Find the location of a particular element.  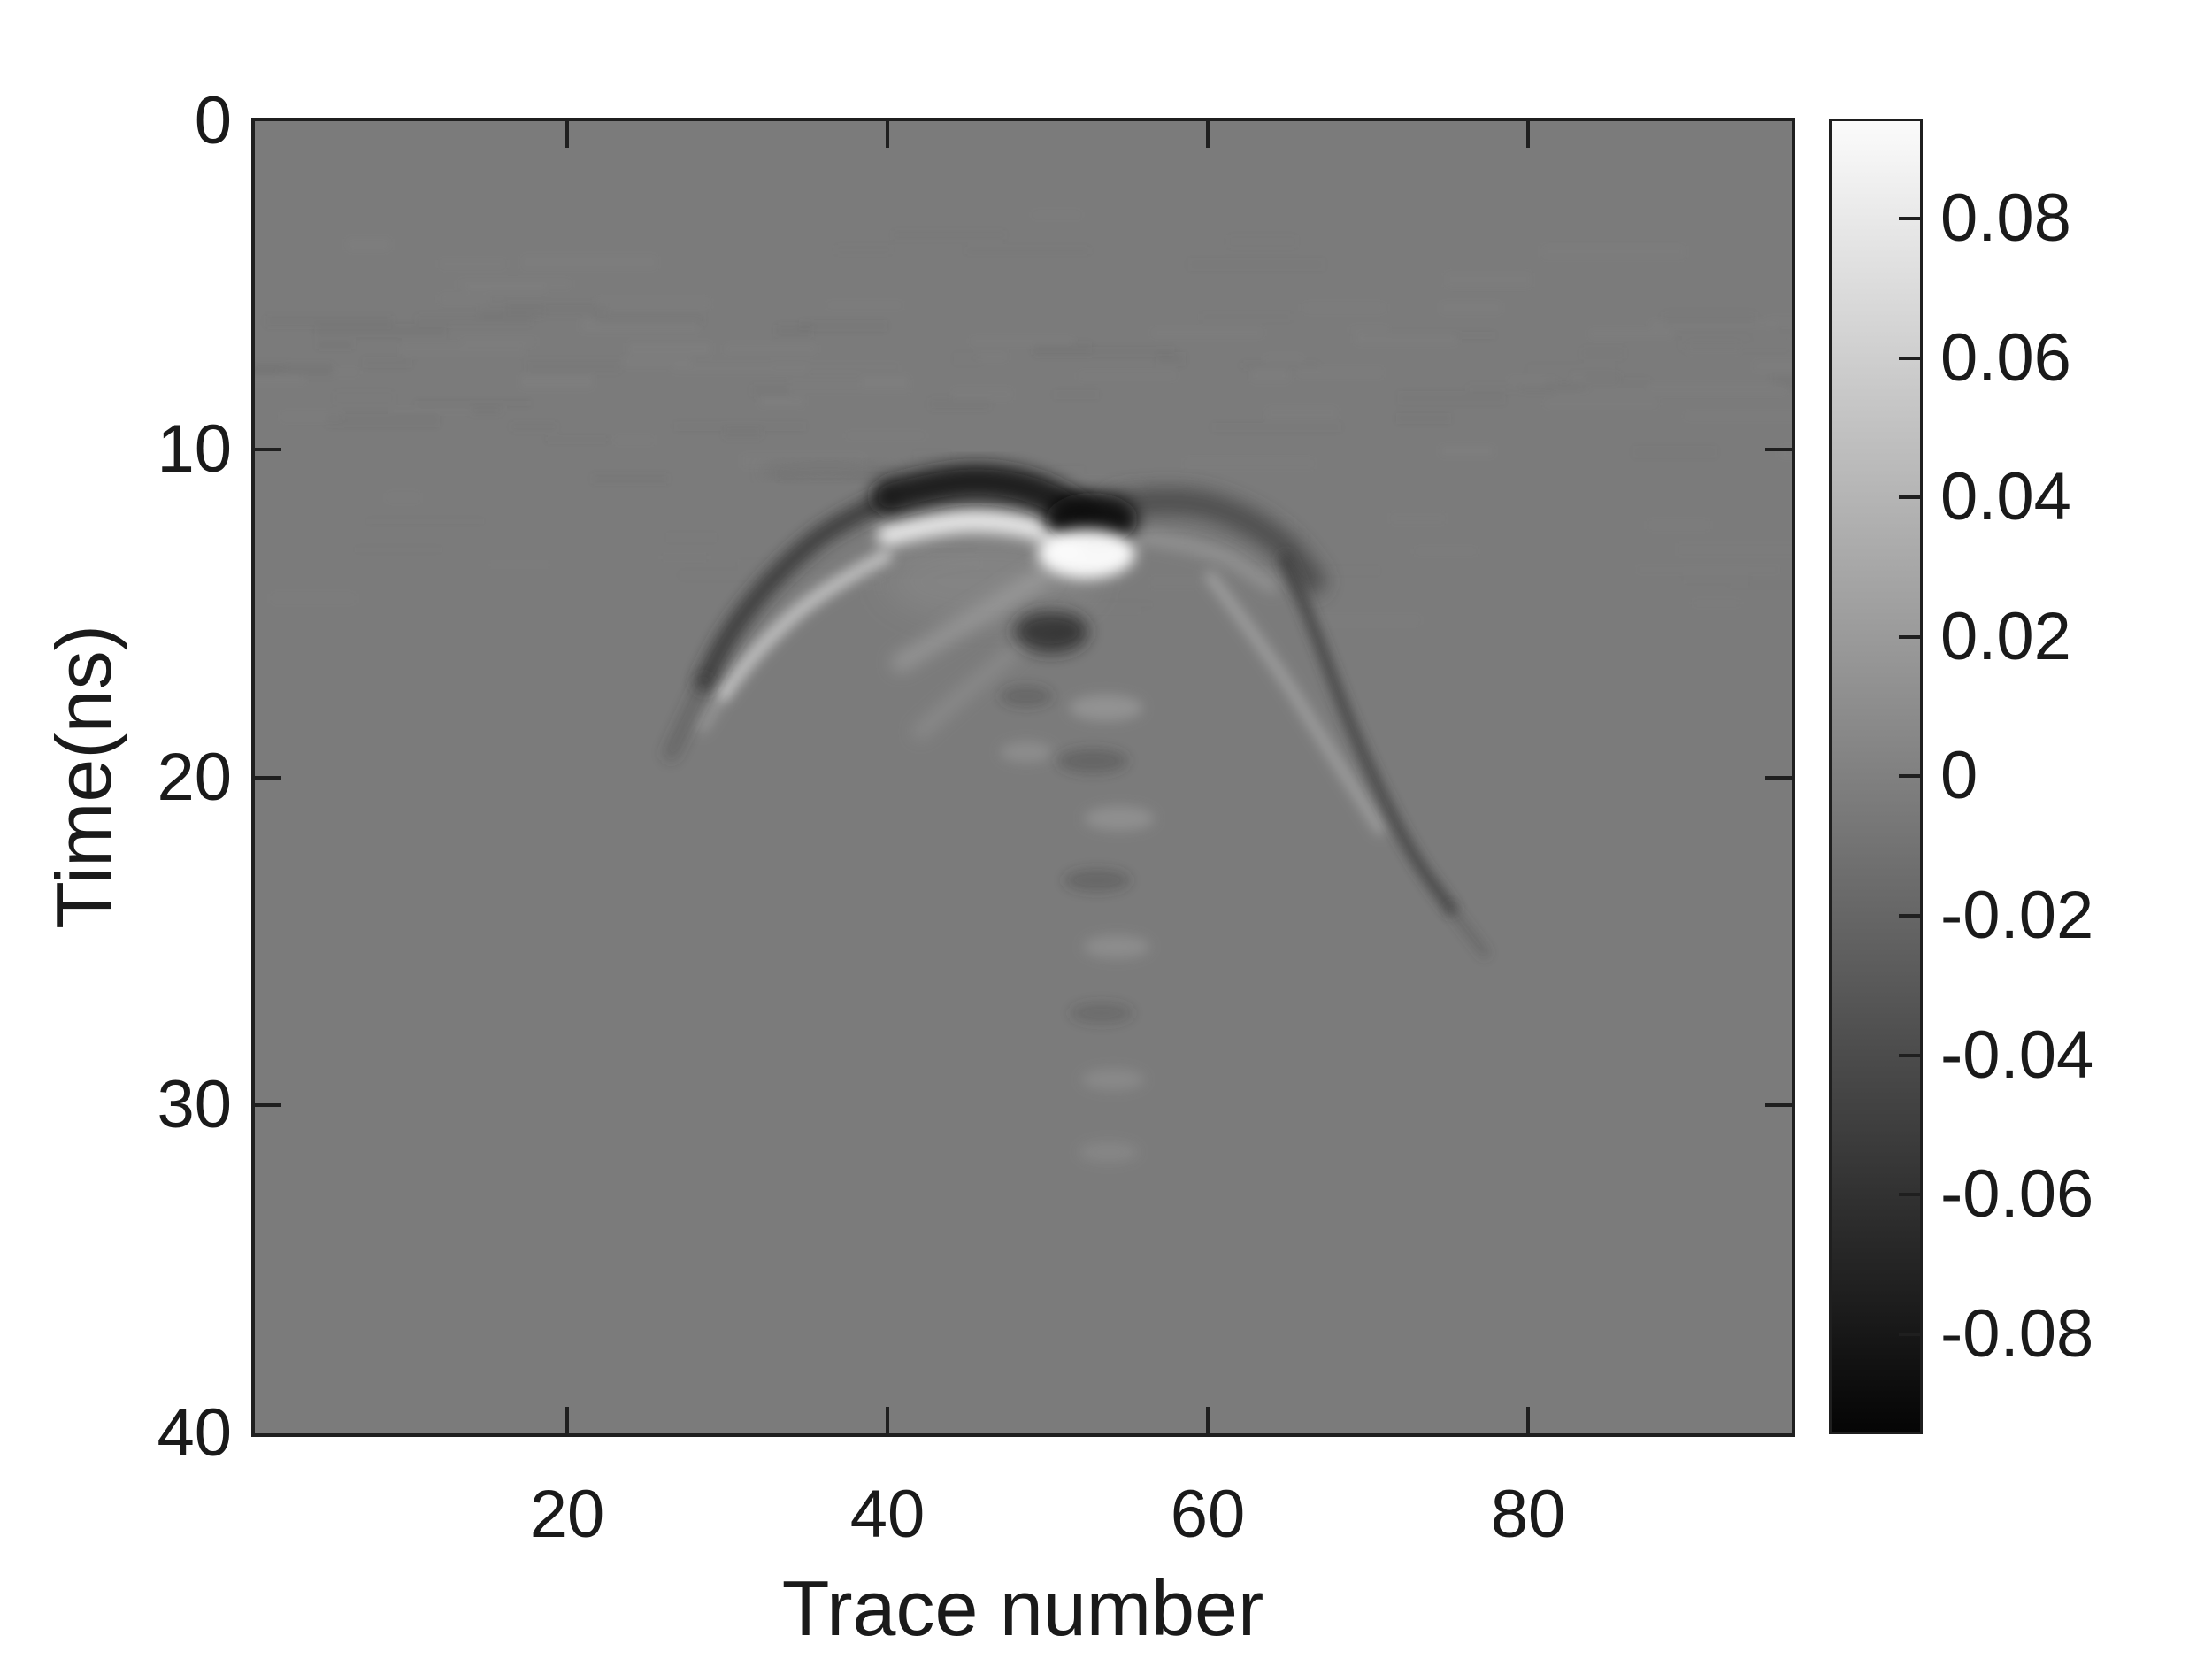

apex-white-band is located at coordinates (981, 532).